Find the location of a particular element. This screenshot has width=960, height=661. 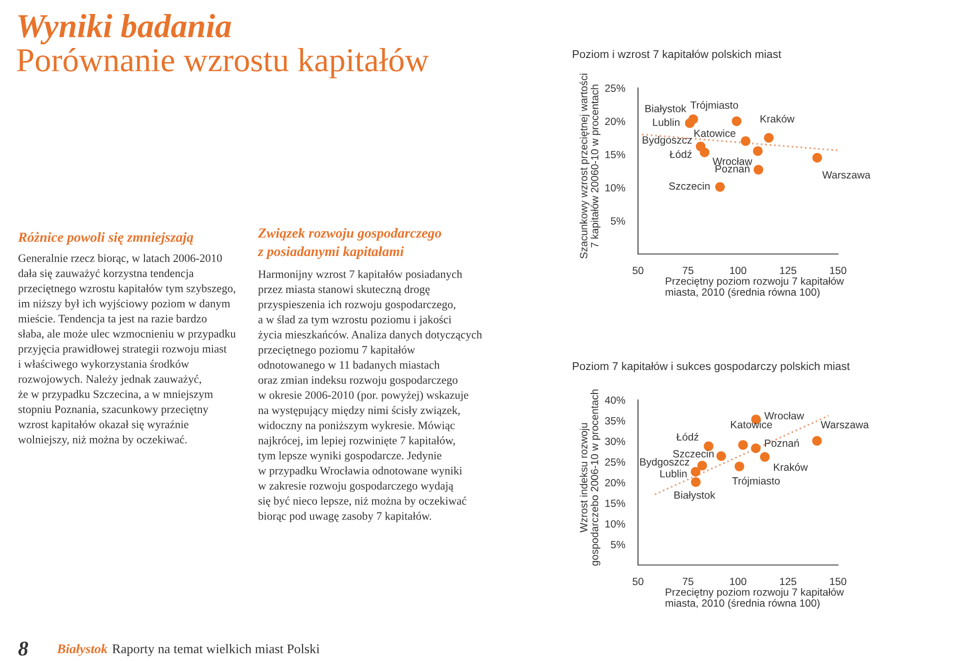

text: Białystok is located at coordinates (82, 650).